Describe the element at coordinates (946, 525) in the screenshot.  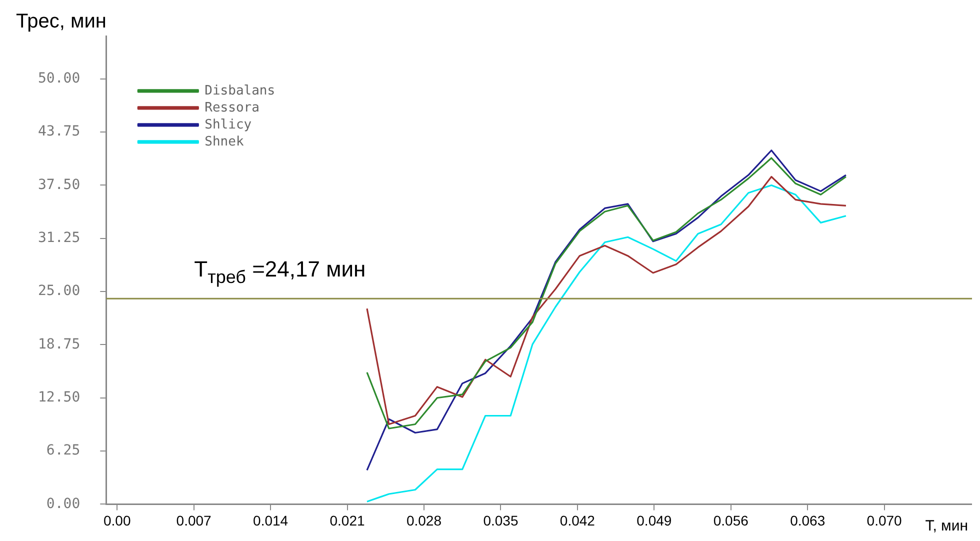
I see `x-axis-title: Т, мин` at that location.